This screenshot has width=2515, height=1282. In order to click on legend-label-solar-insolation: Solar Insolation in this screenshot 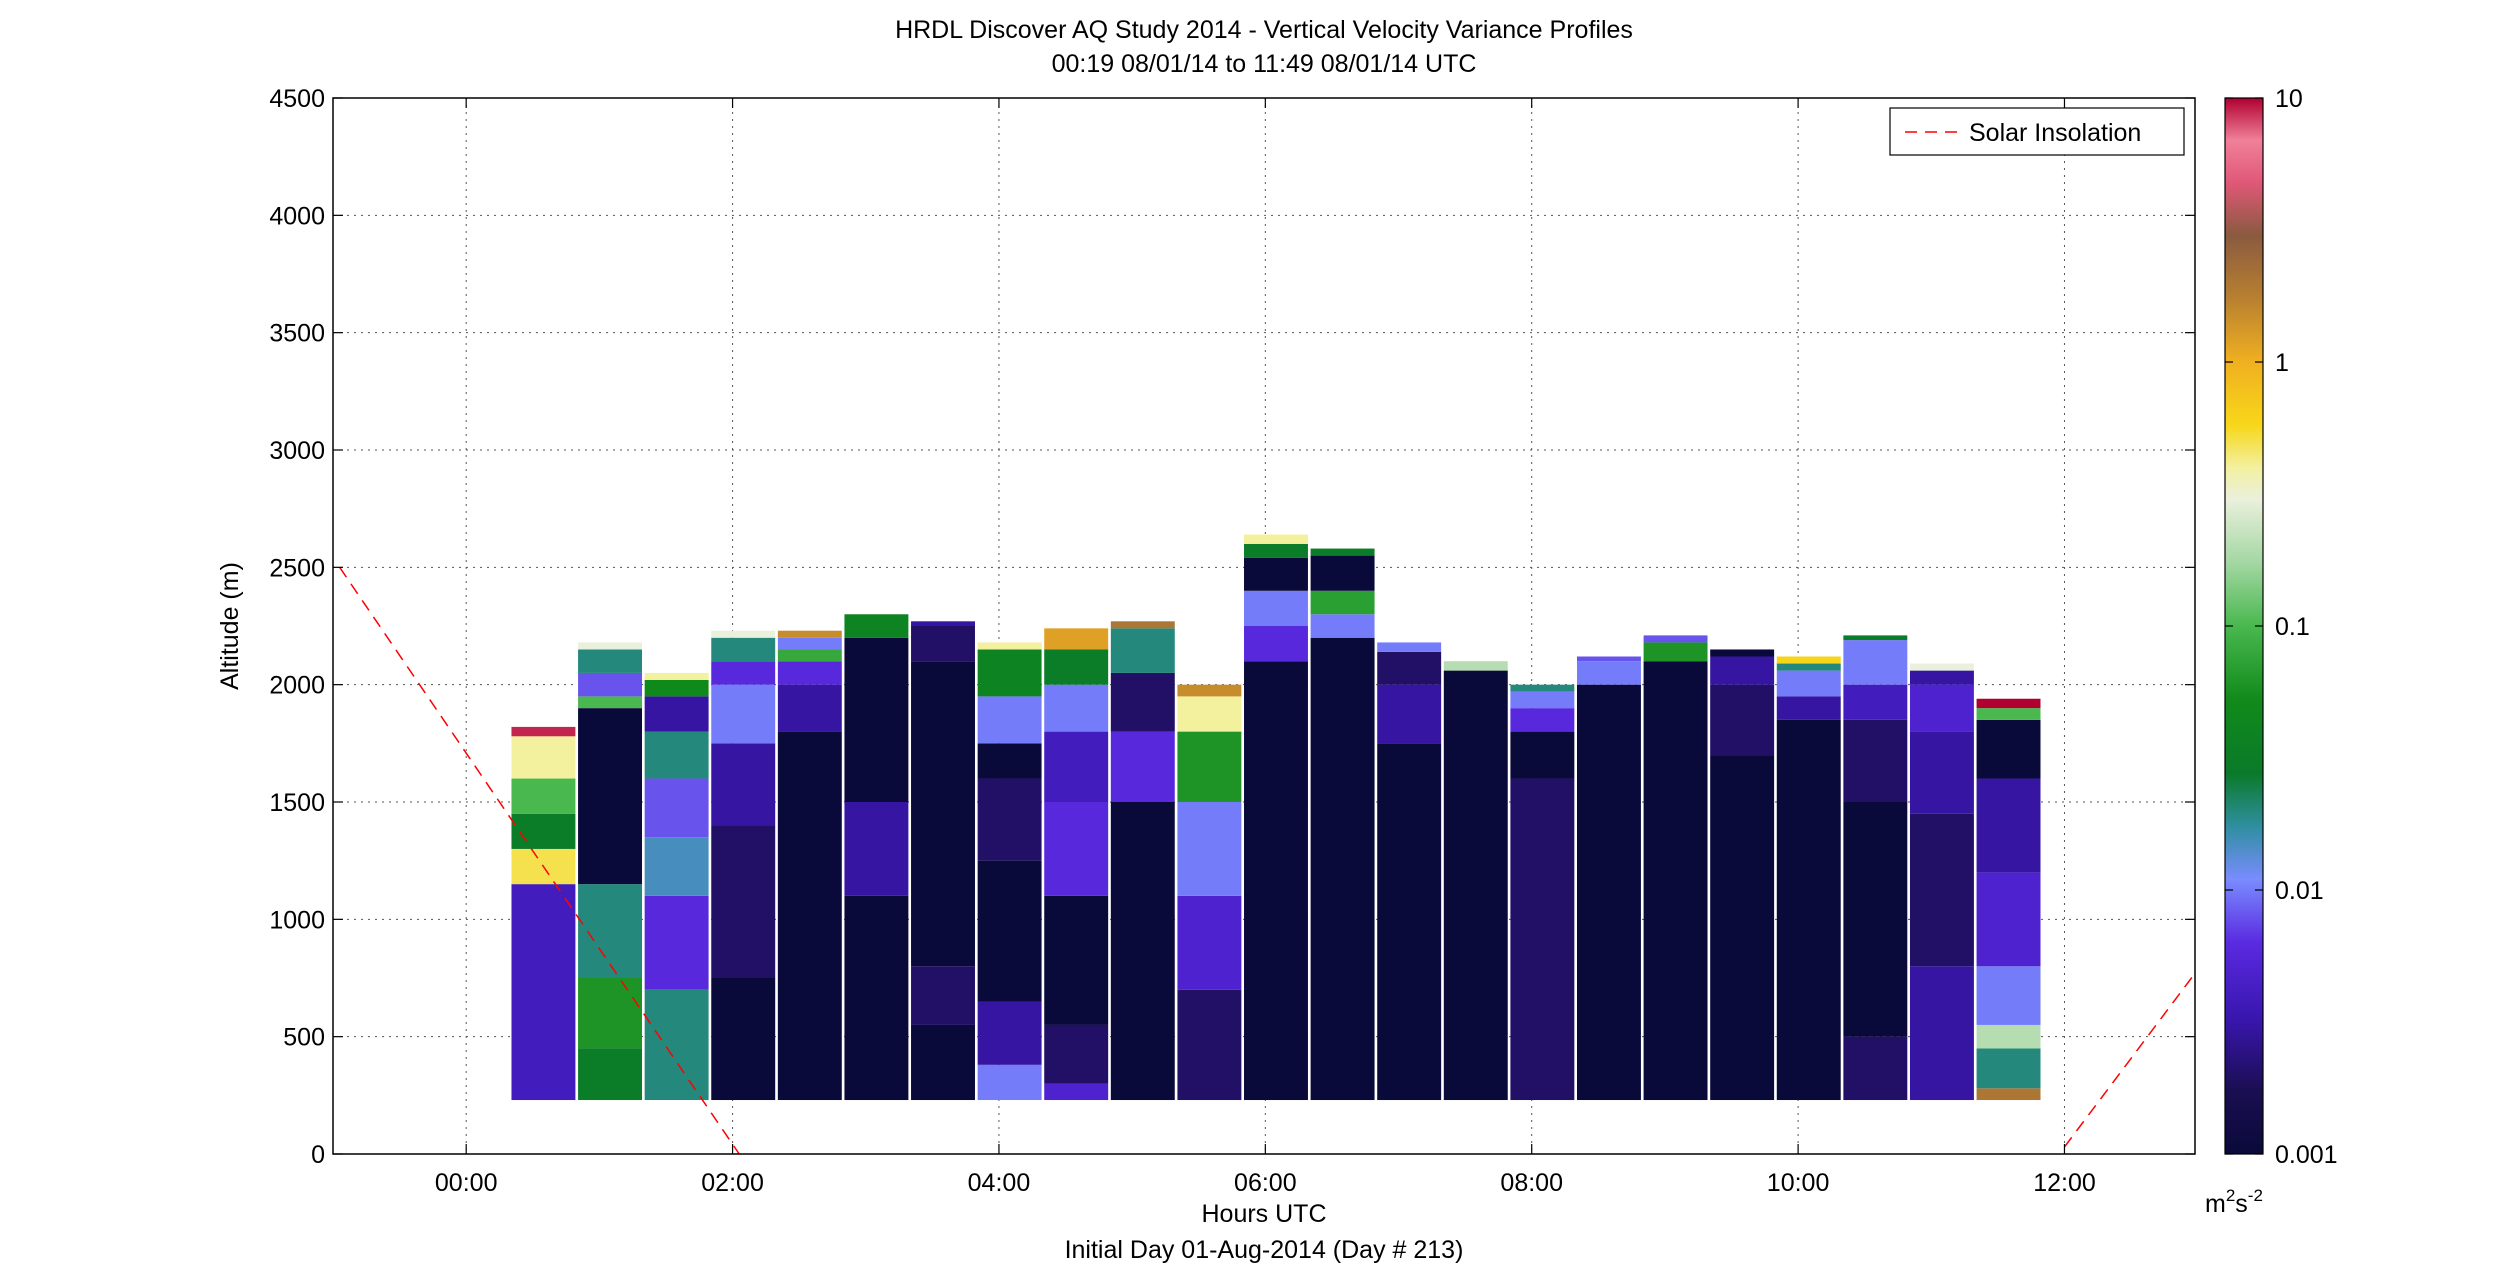, I will do `click(2055, 133)`.